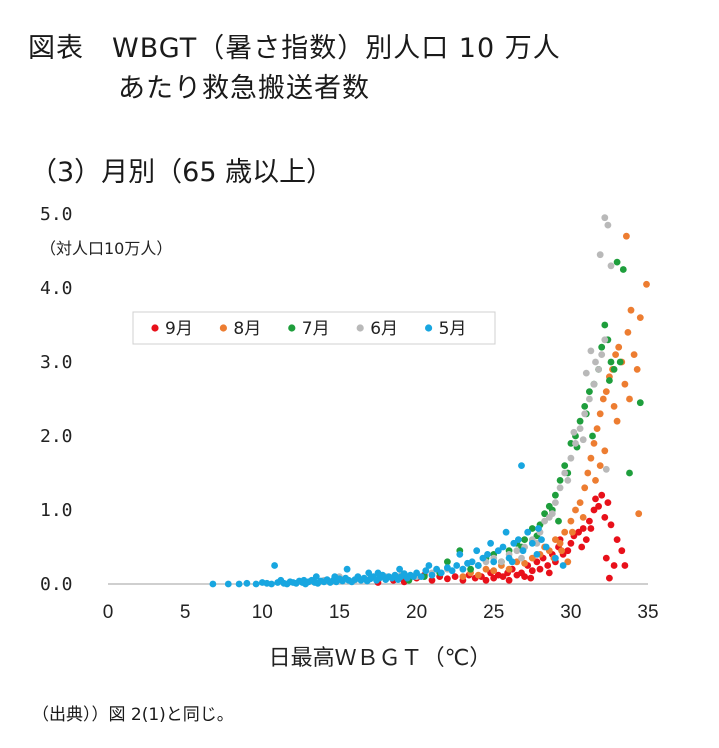  I want to click on x-tick-label: 0, so click(108, 612).